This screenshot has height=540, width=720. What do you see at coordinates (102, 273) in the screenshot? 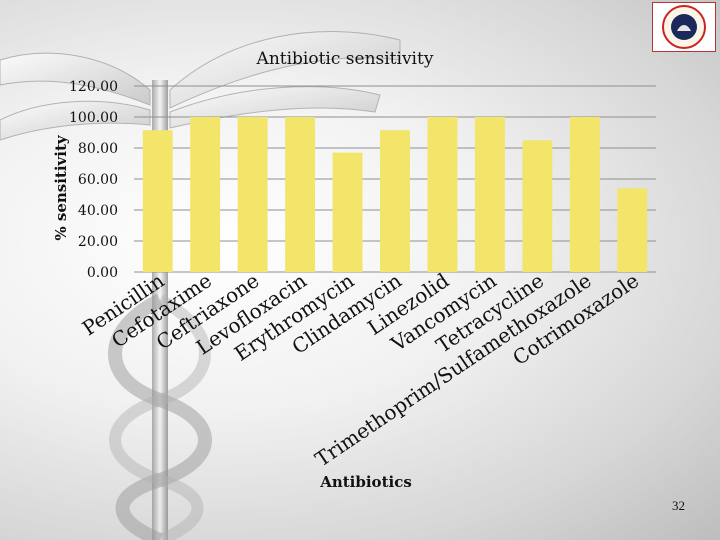
I see `y-tick-label: 0.00` at bounding box center [102, 273].